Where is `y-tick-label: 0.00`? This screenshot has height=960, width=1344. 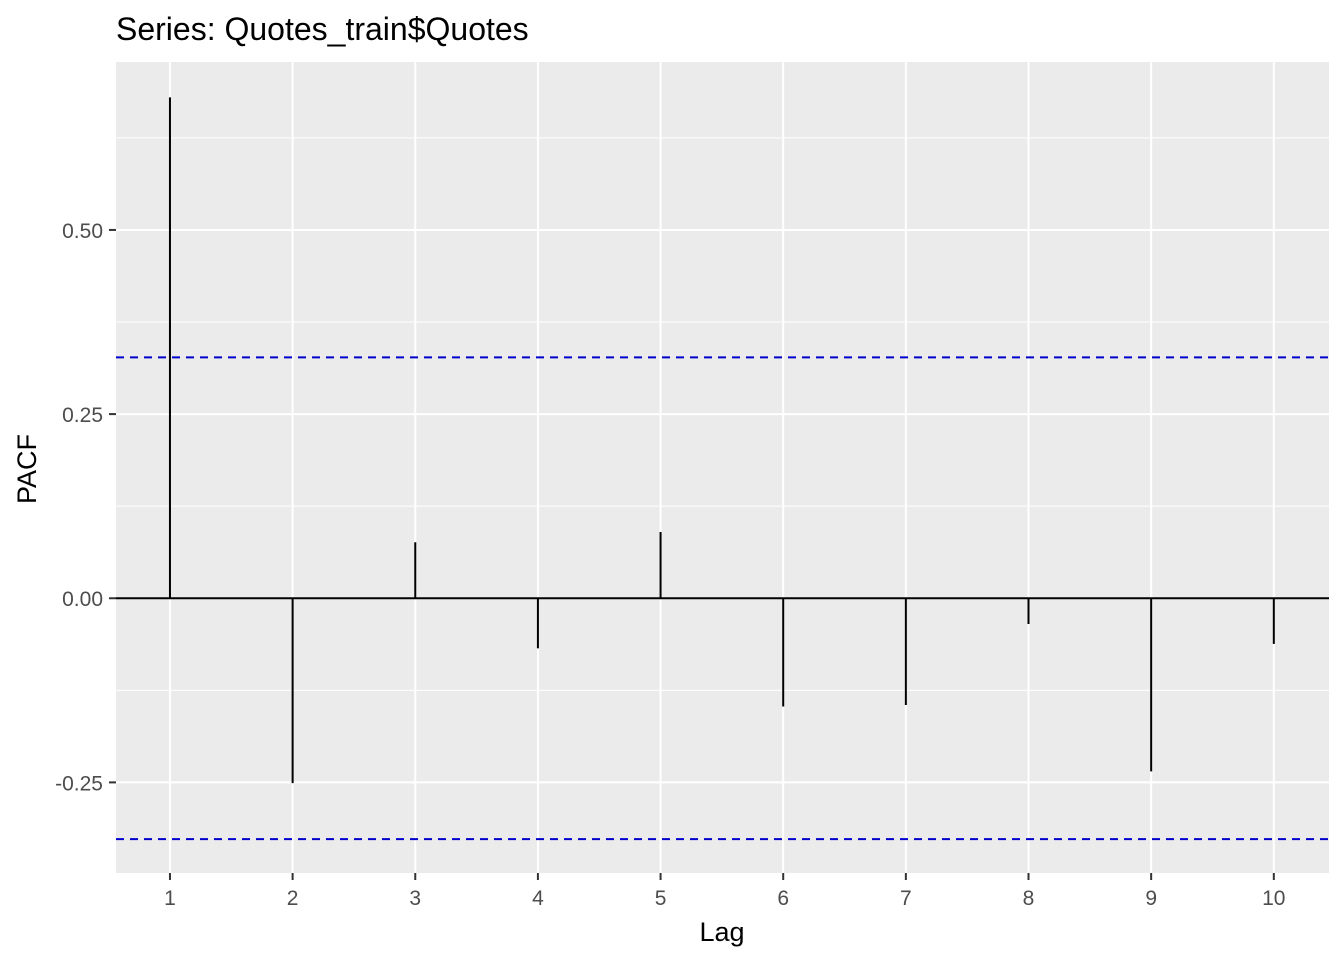 y-tick-label: 0.00 is located at coordinates (82, 599).